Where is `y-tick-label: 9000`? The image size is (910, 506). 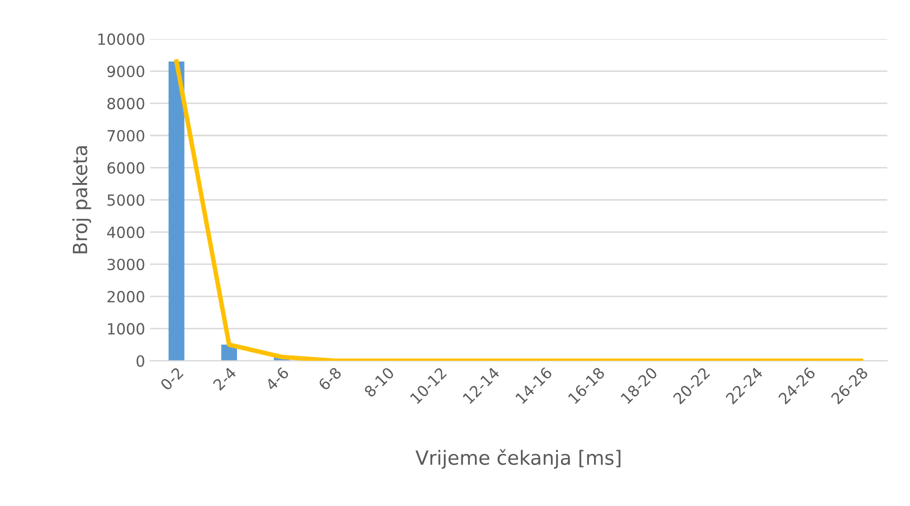
y-tick-label: 9000 is located at coordinates (125, 72).